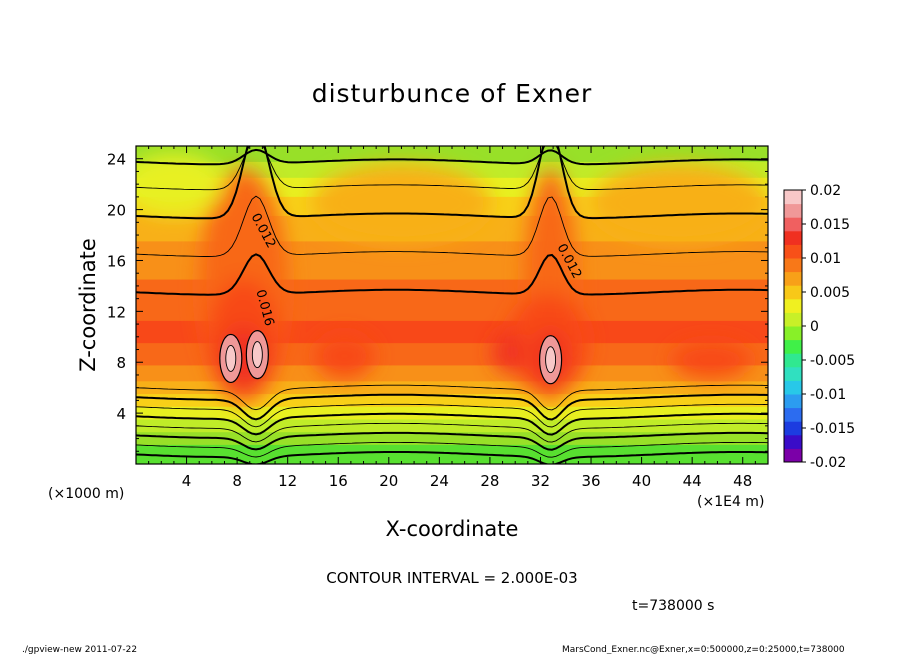 The width and height of the screenshot is (904, 654). What do you see at coordinates (641, 481) in the screenshot?
I see `x-tick-label: 40` at bounding box center [641, 481].